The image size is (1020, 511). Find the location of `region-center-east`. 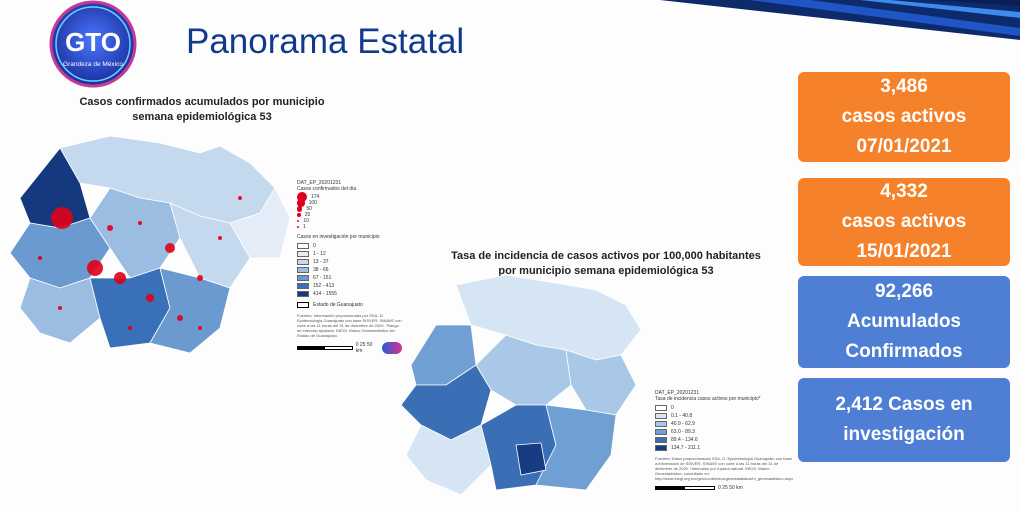

region-center-east is located at coordinates (210, 245).